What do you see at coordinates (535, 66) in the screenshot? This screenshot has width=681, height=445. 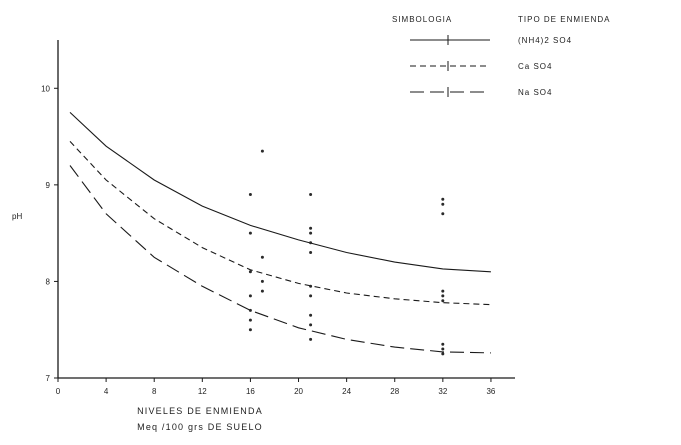 I see `legend-label: Ca SO4` at bounding box center [535, 66].